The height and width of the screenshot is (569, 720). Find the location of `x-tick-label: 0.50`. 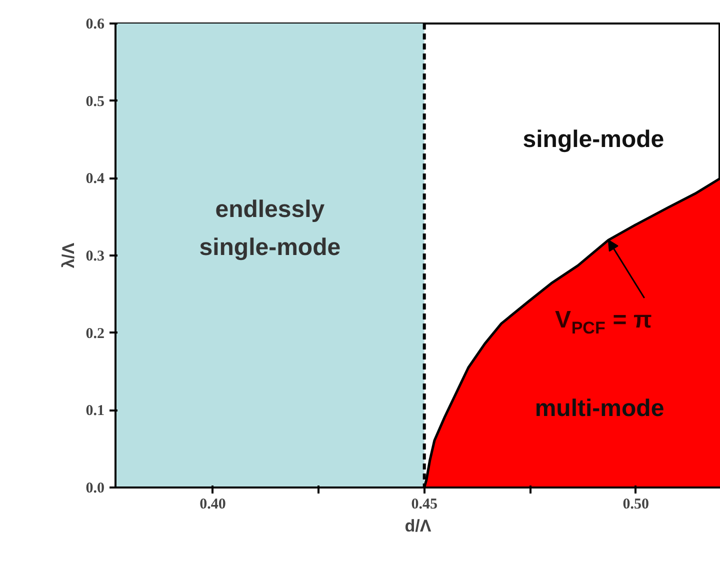

x-tick-label: 0.50 is located at coordinates (636, 504).